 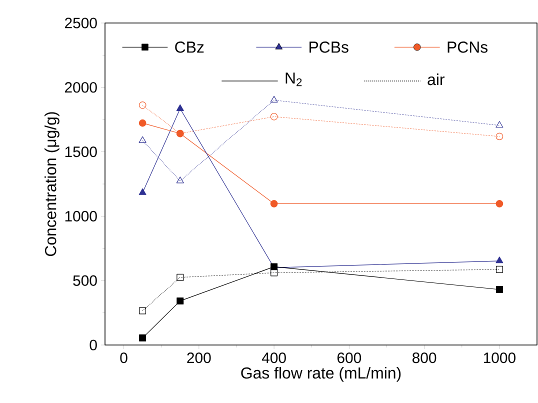 I want to click on y-tick-label: 500, so click(x=85, y=280).